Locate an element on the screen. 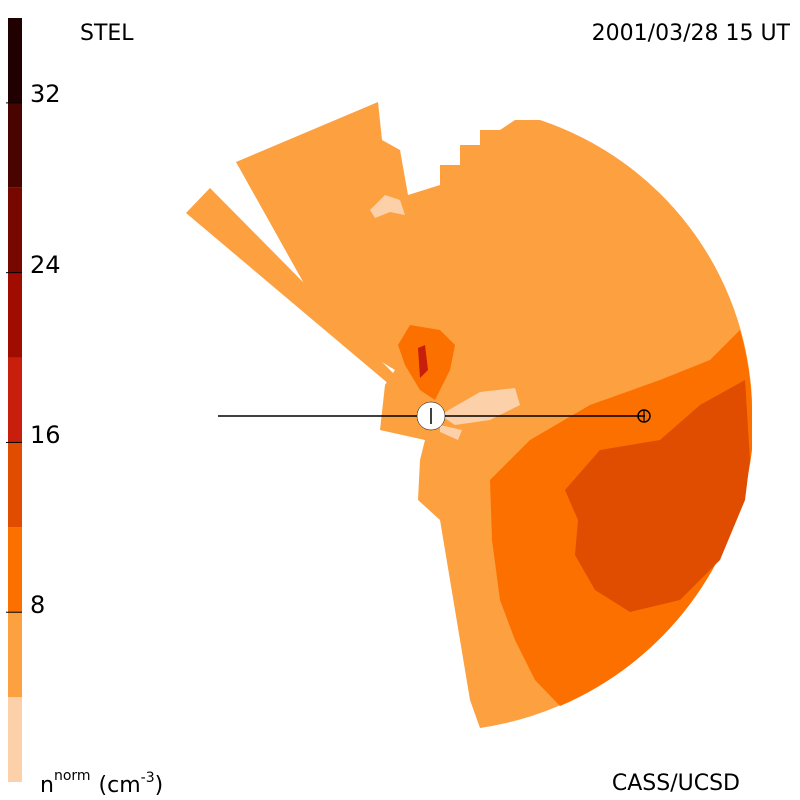  colorbar-label: nnorm (cm-3) is located at coordinates (101, 783).